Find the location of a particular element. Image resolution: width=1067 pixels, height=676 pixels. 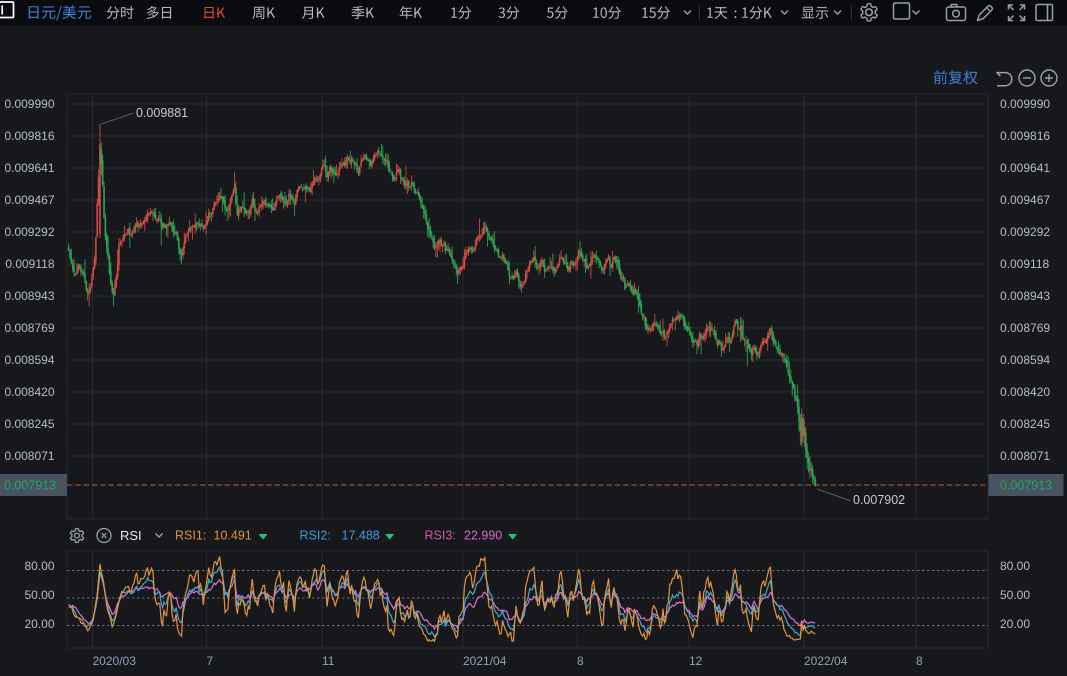

svg-text: RSI is located at coordinates (131, 535).